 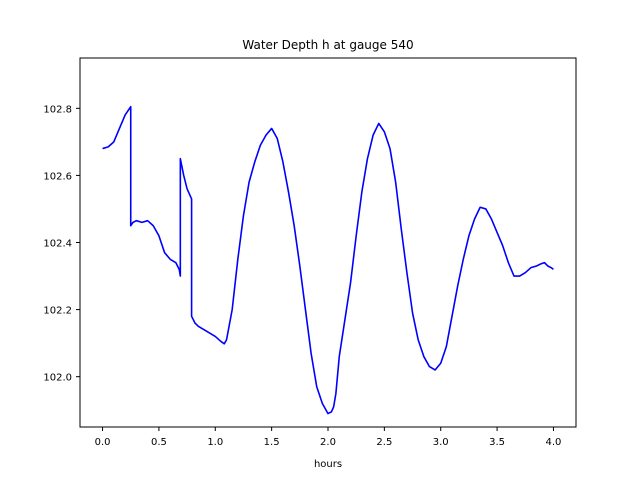 I want to click on y-tick-label: 102.0, so click(x=57, y=378).